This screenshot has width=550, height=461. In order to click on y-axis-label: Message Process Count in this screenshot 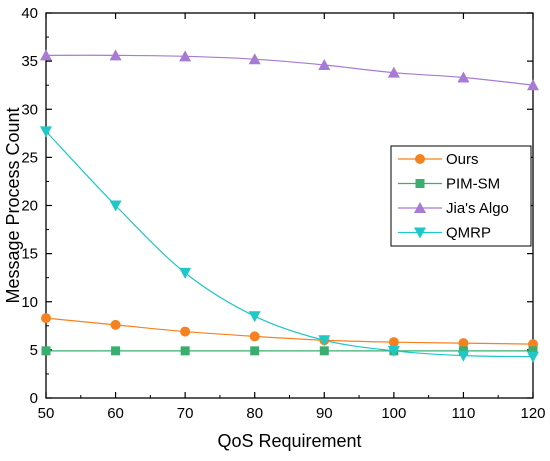, I will do `click(13, 205)`.